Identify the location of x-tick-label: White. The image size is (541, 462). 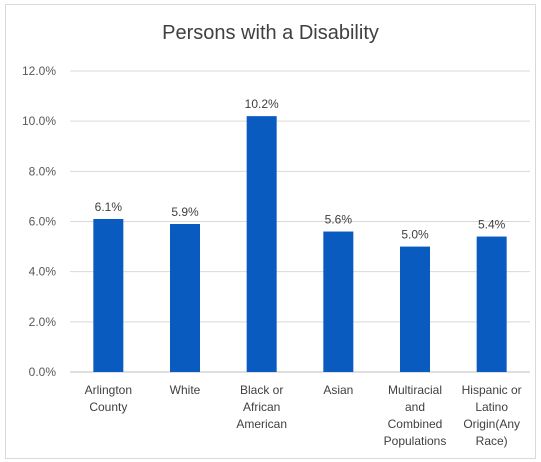
(185, 390).